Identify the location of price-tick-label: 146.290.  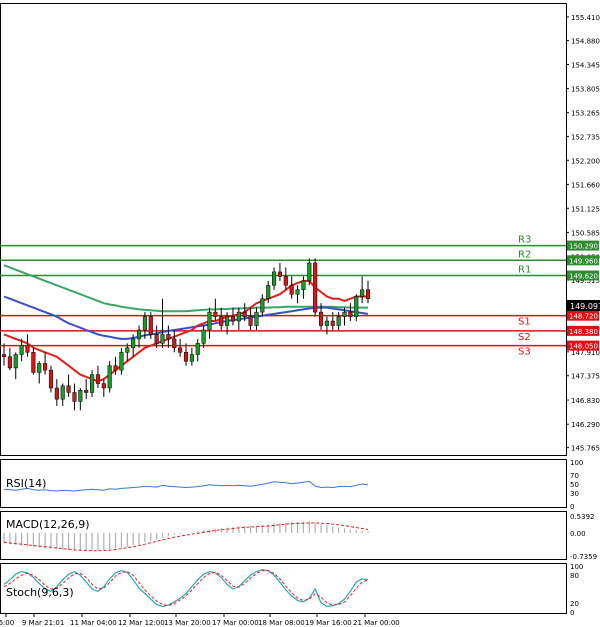
(585, 425).